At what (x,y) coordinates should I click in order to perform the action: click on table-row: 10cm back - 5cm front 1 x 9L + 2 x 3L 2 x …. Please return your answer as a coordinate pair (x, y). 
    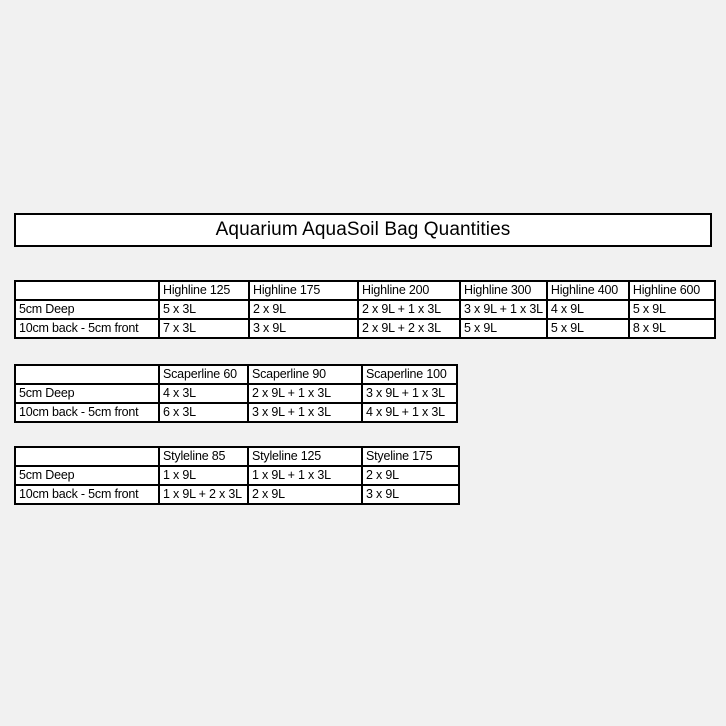
    Looking at the image, I should click on (237, 494).